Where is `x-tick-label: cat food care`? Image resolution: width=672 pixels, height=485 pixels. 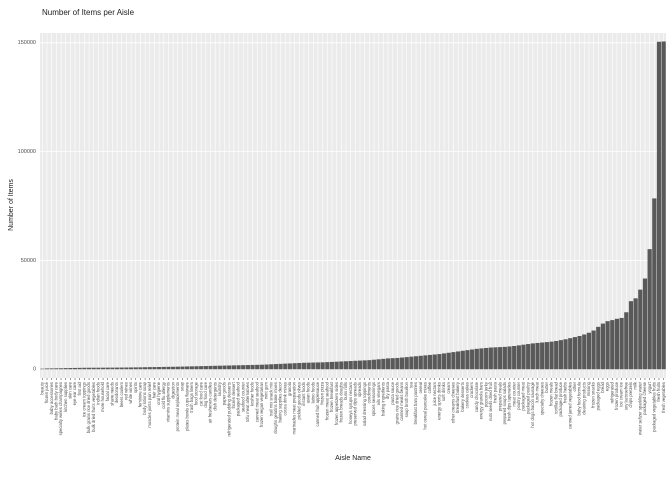 x-tick-label: cat food care is located at coordinates (200, 393).